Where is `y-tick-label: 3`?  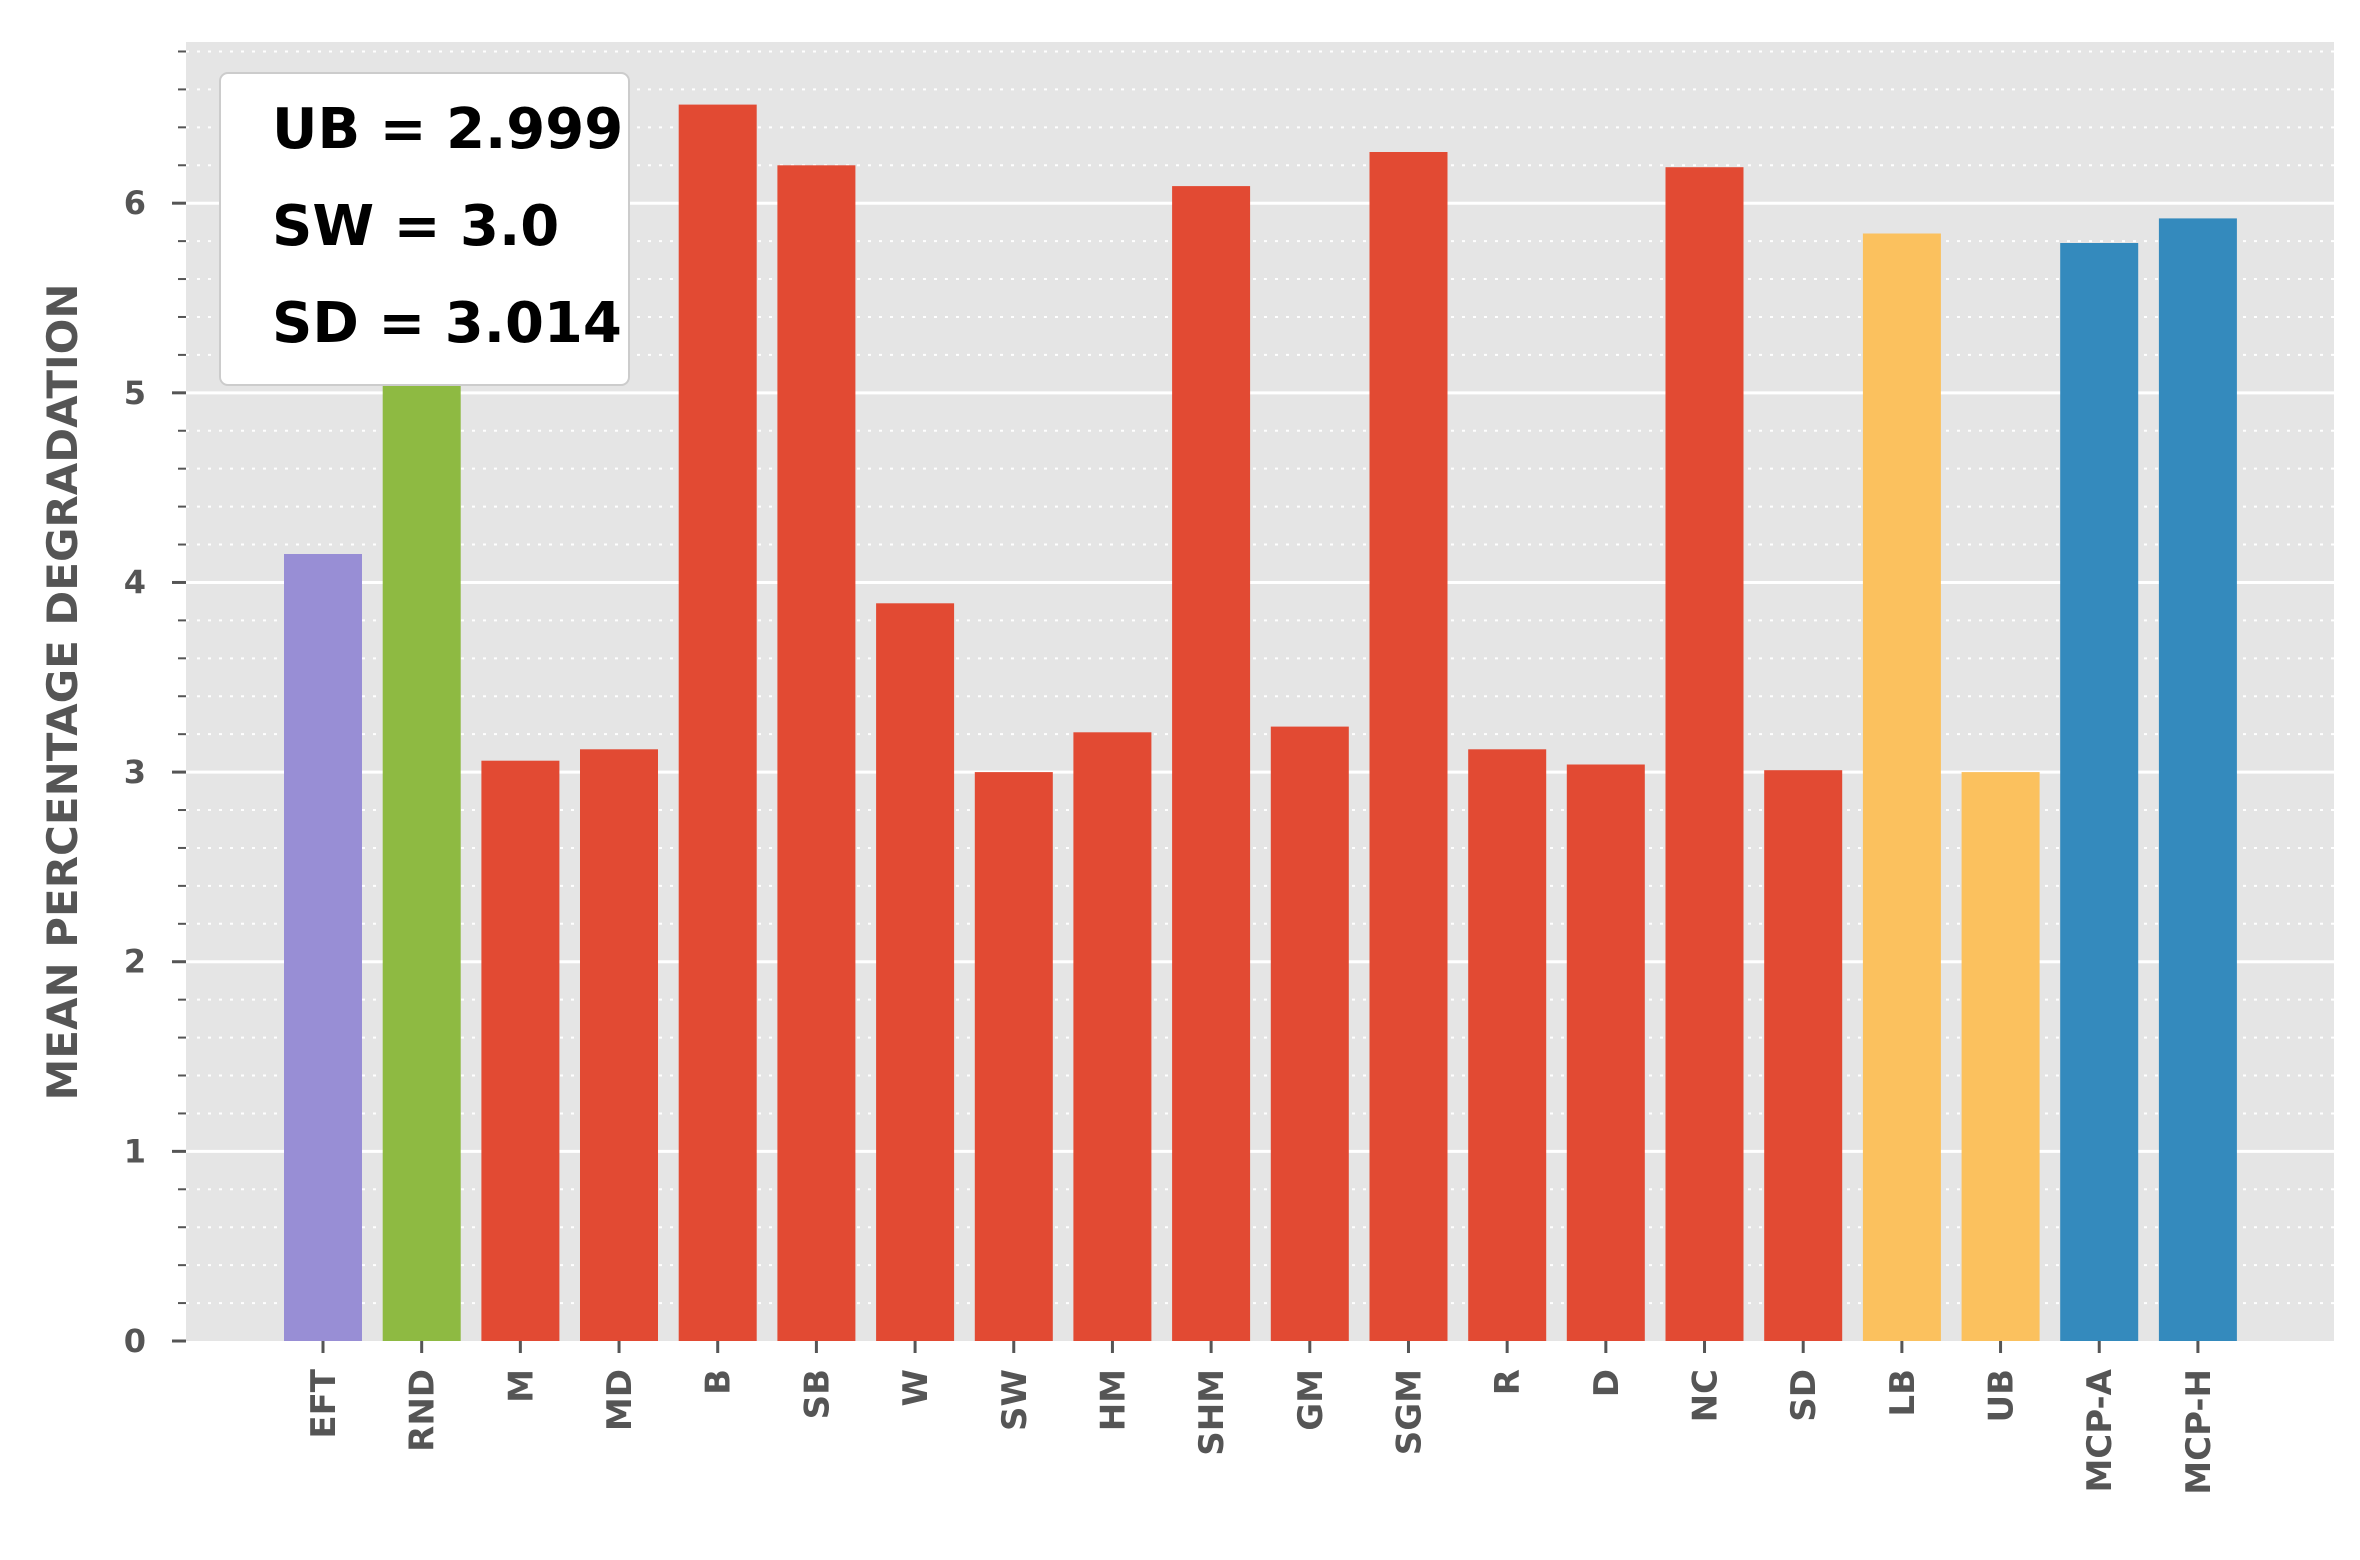
y-tick-label: 3 is located at coordinates (135, 772).